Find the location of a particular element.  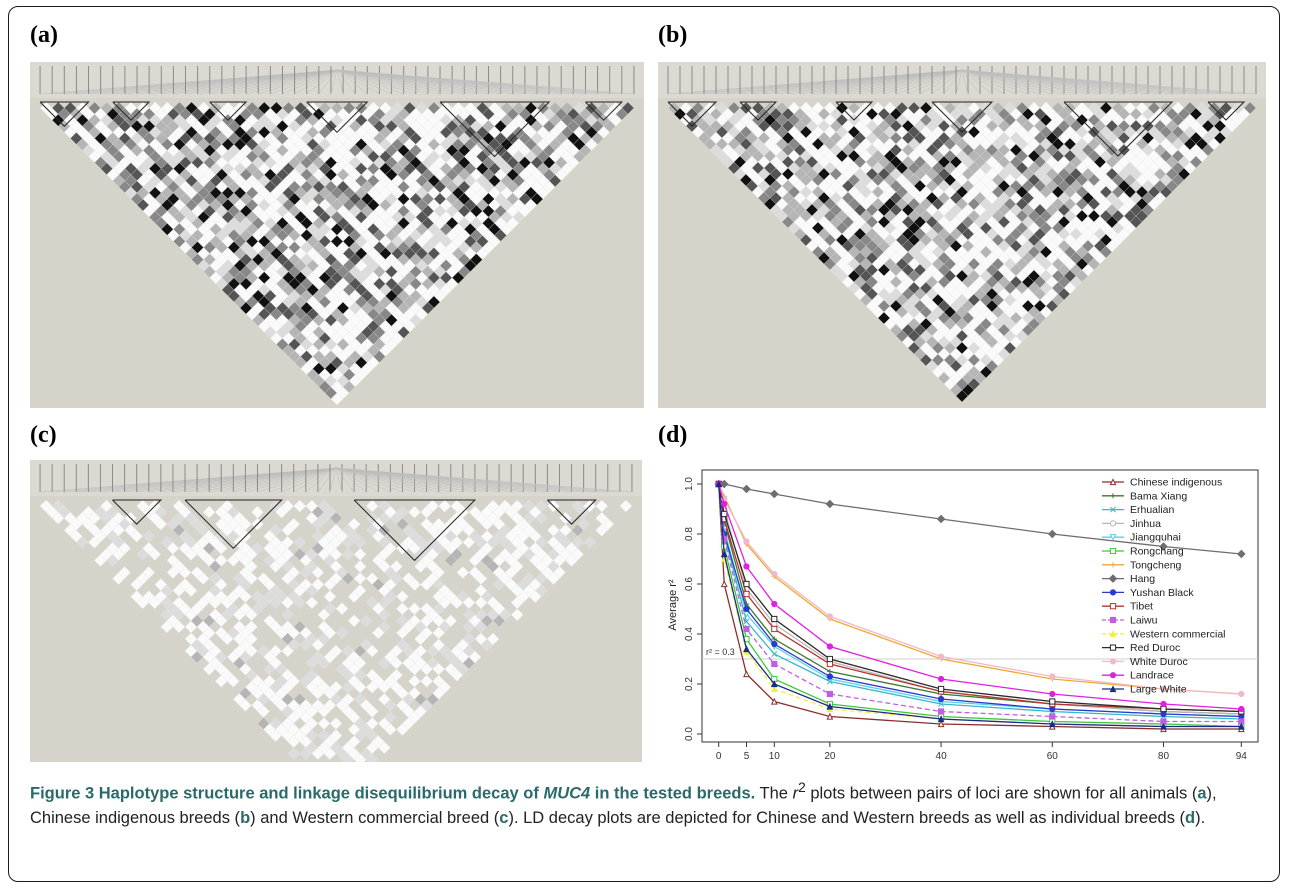

legend-label: Hang is located at coordinates (1142, 579).